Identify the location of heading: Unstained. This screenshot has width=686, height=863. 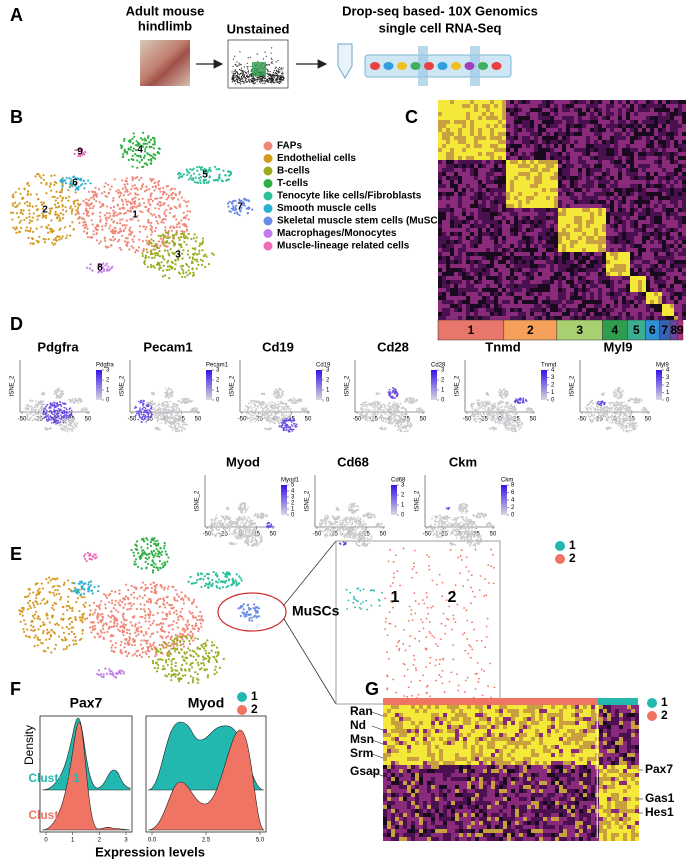
(258, 28).